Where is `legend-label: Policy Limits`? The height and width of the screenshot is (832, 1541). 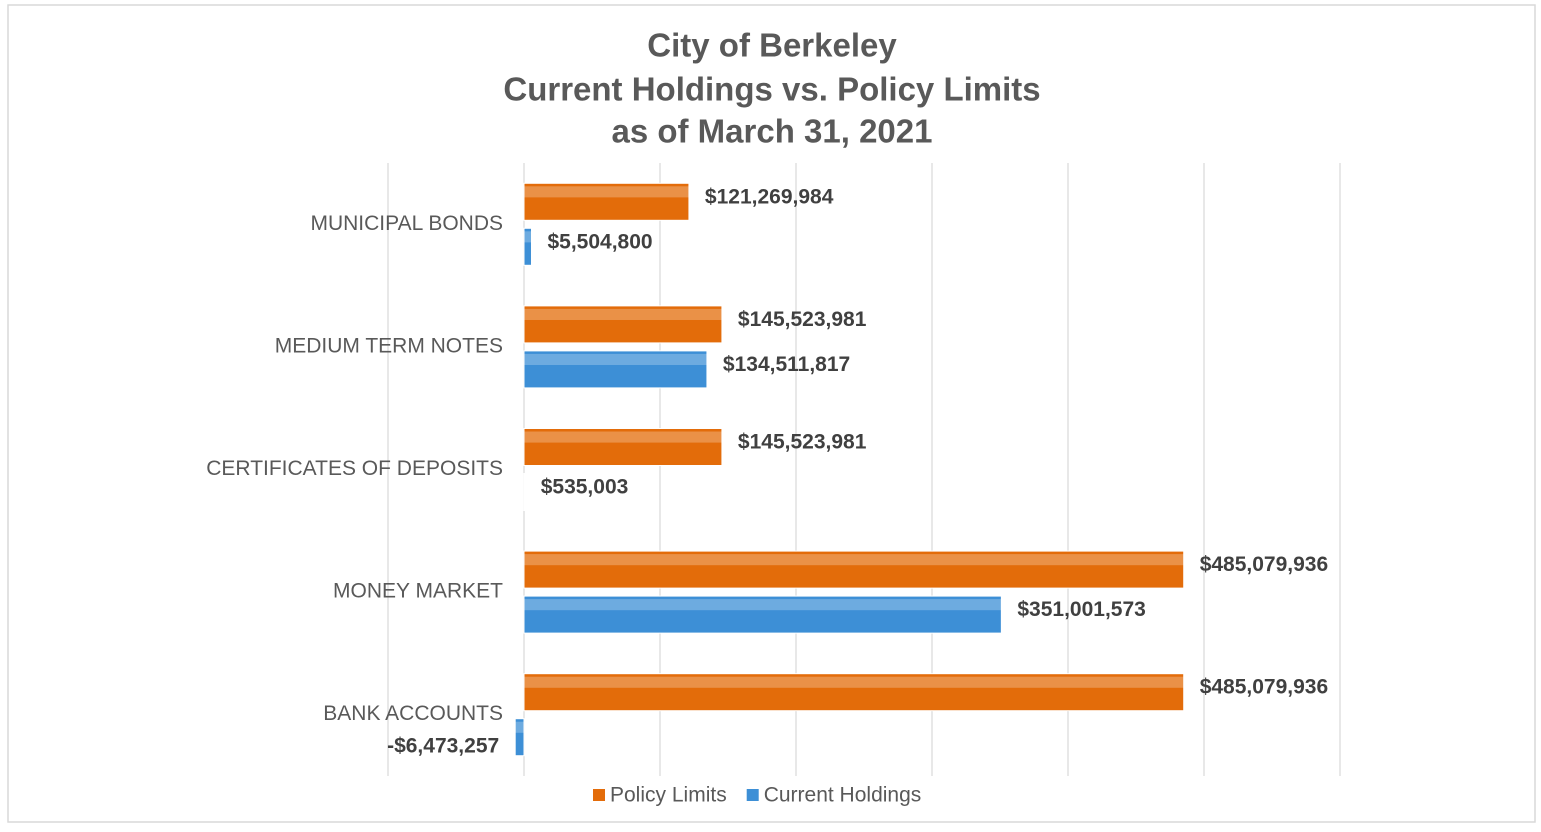 legend-label: Policy Limits is located at coordinates (668, 795).